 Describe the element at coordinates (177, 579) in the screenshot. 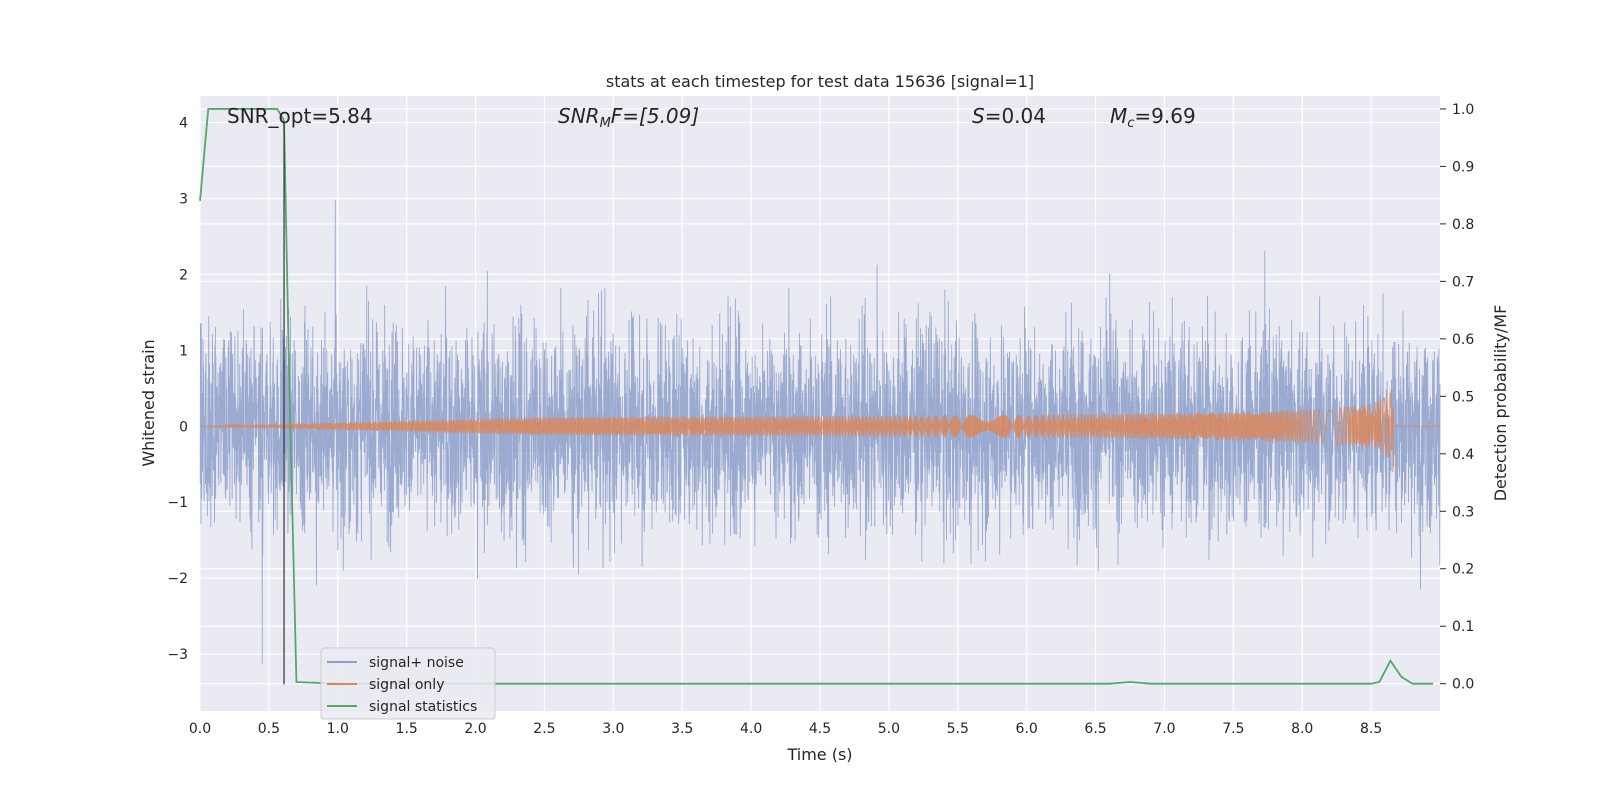

I see `y-left-tick-label: −2` at that location.